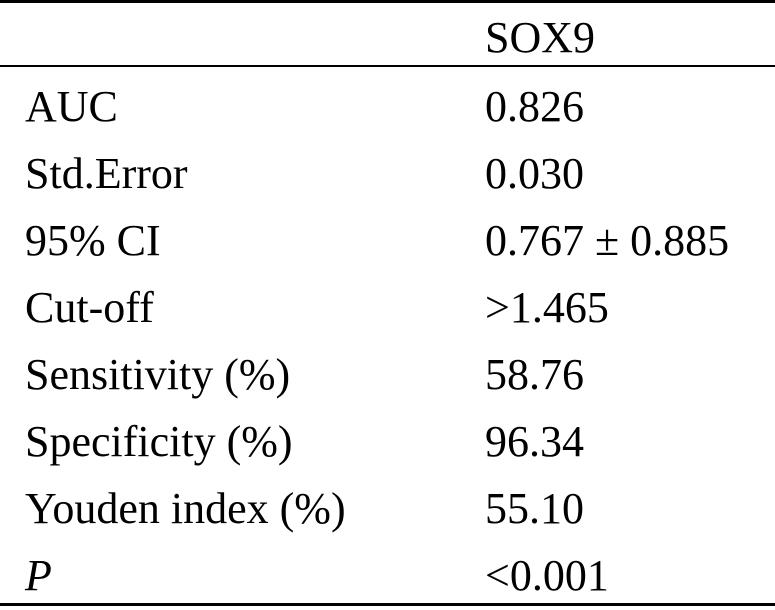  What do you see at coordinates (159, 441) in the screenshot?
I see `row-label: Specificity (%)` at bounding box center [159, 441].